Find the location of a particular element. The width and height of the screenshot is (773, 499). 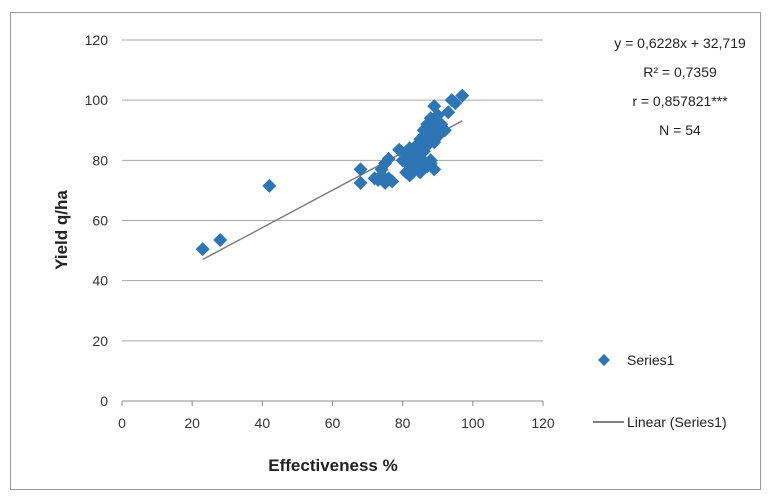

legend-series1-marker is located at coordinates (604, 360).